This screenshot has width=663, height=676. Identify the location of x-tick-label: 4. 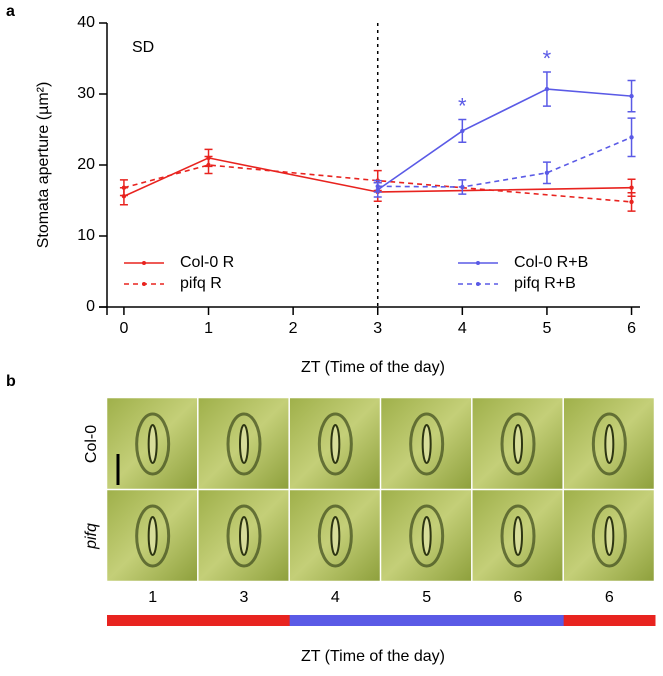
(462, 328).